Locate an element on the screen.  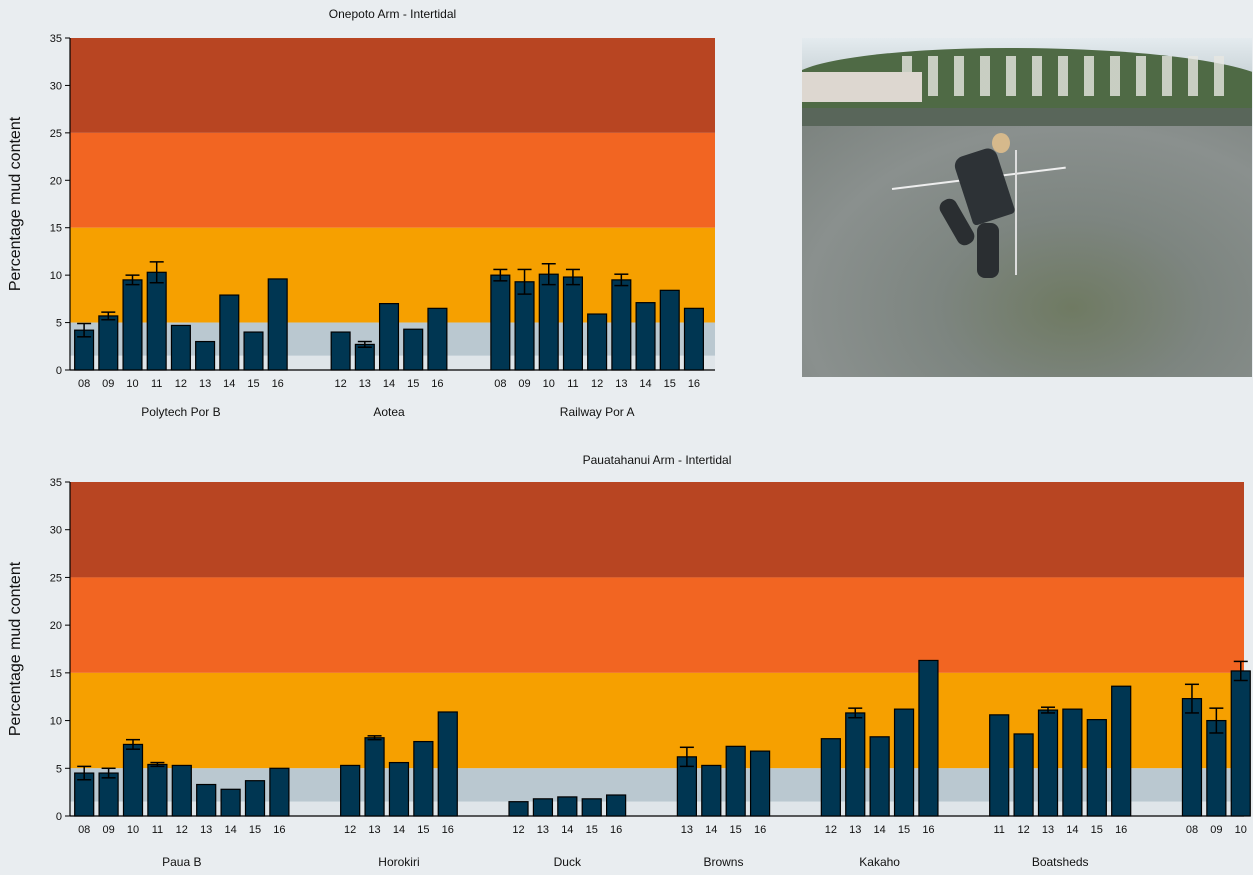
chart2-ylabel: Percentage mud content is located at coordinates (15, 648).